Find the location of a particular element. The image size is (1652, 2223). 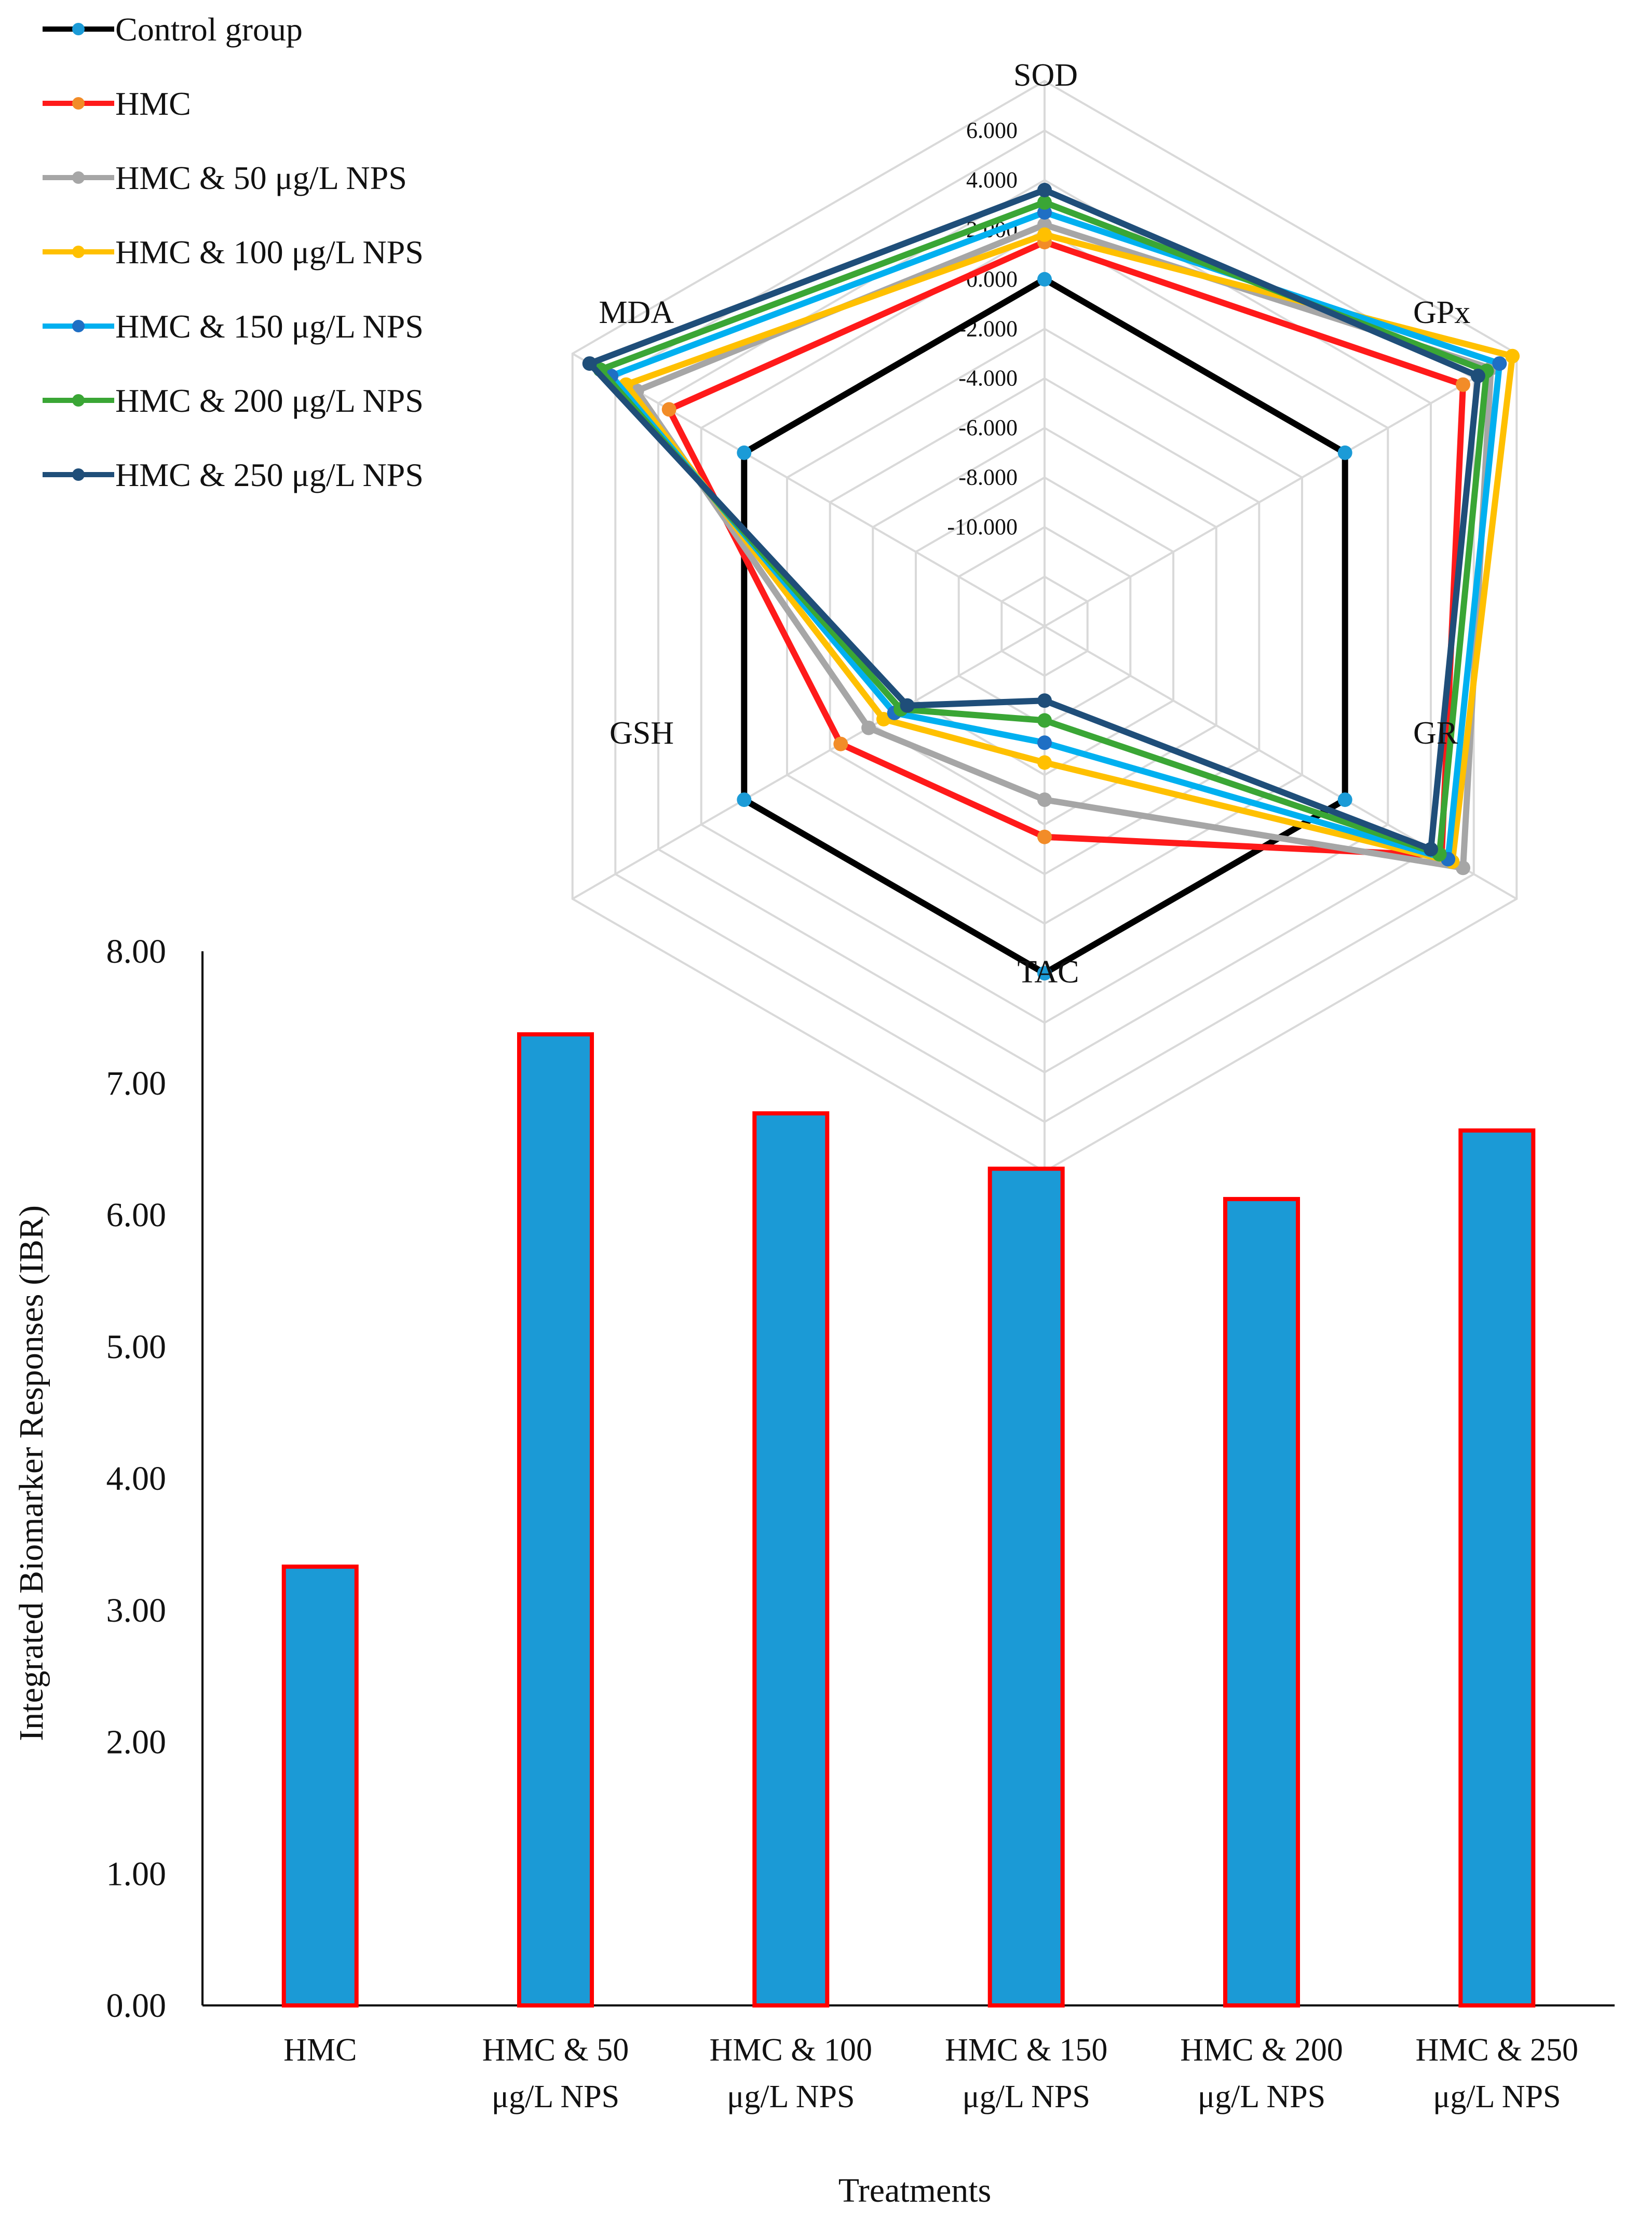

legend-label: Control group is located at coordinates (209, 29).